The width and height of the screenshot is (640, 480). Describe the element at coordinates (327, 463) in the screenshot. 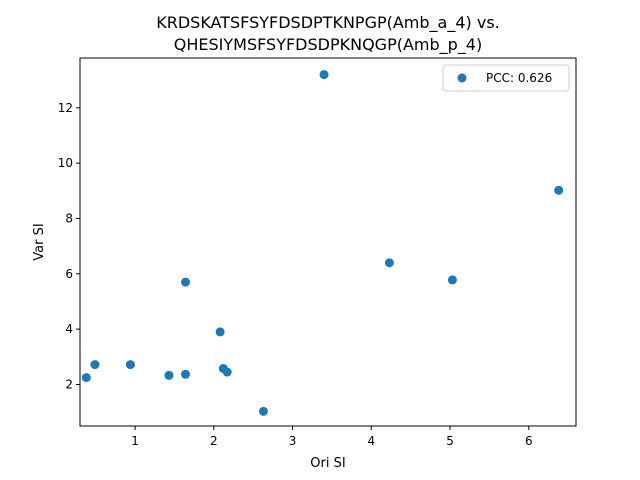

I see `x-axis-label: Ori SI` at that location.